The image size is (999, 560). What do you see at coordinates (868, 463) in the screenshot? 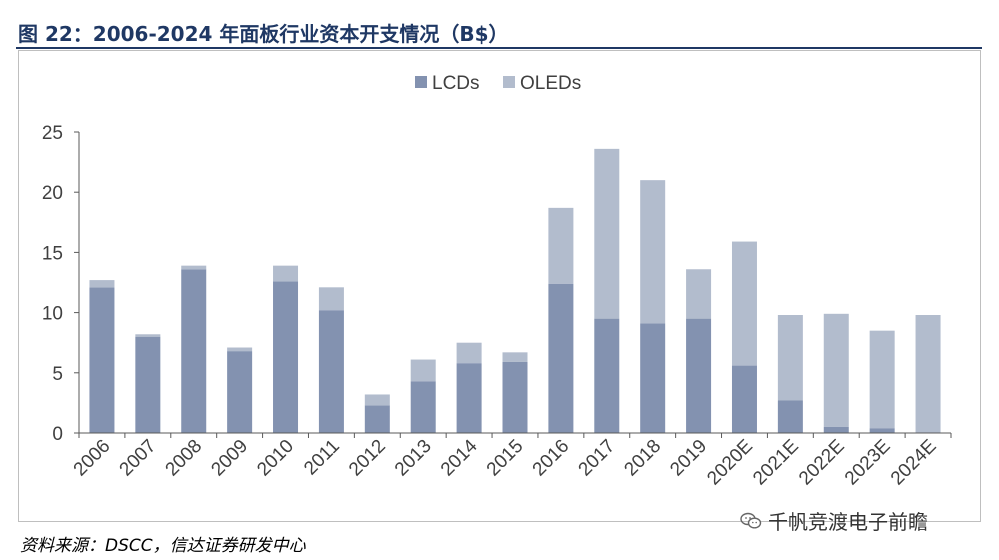
I see `x-tick-label: 2023E` at bounding box center [868, 463].